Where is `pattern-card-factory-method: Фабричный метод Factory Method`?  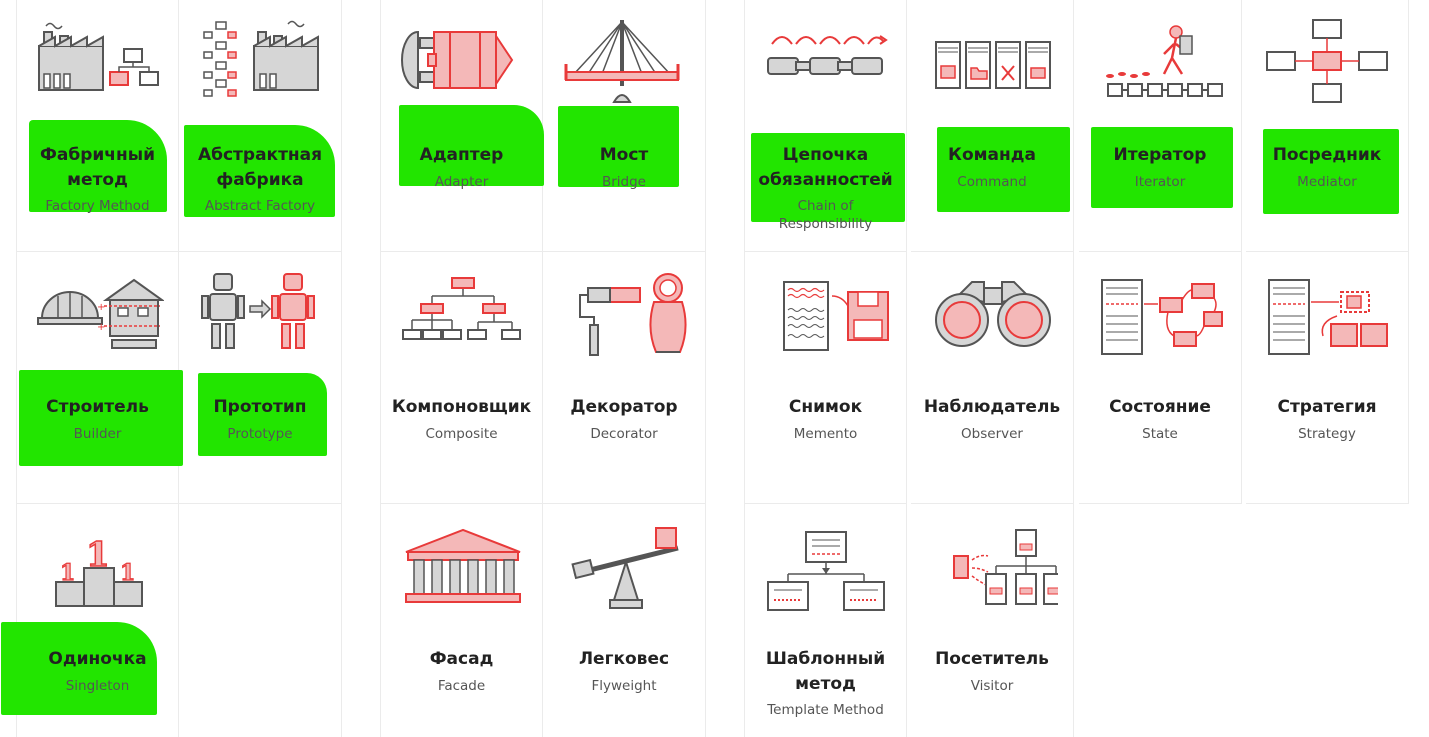 pattern-card-factory-method: Фабричный метод Factory Method is located at coordinates (97, 126).